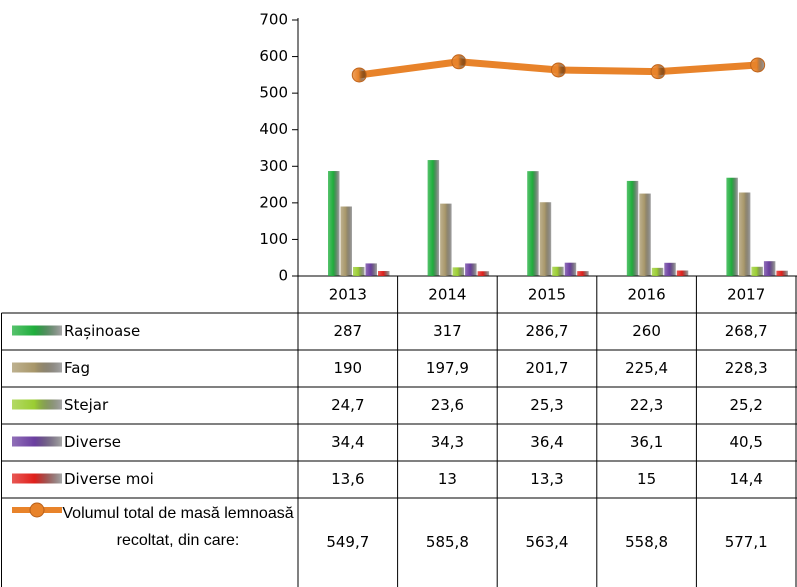 Image resolution: width=797 pixels, height=587 pixels. What do you see at coordinates (447, 479) in the screenshot?
I see `table-value: 13` at bounding box center [447, 479].